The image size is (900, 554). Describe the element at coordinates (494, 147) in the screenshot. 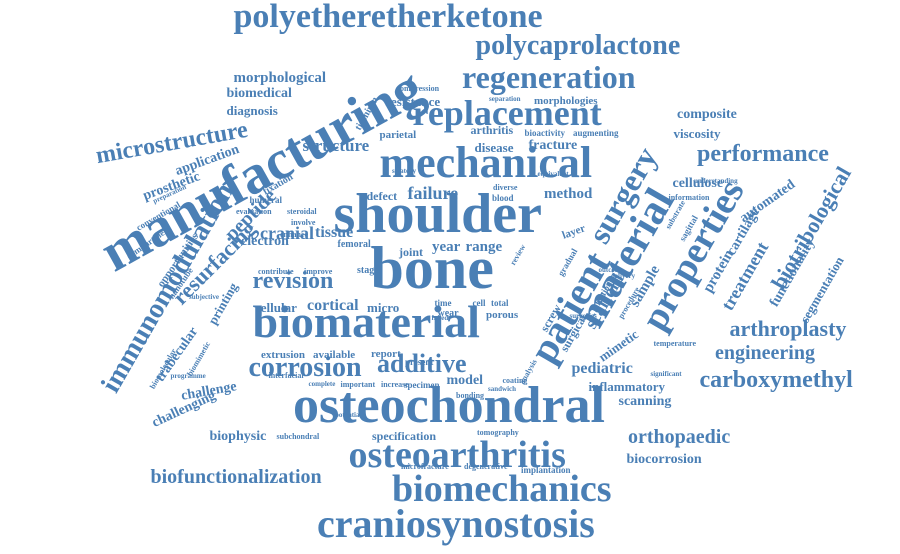

I see `word-disease: disease` at that location.